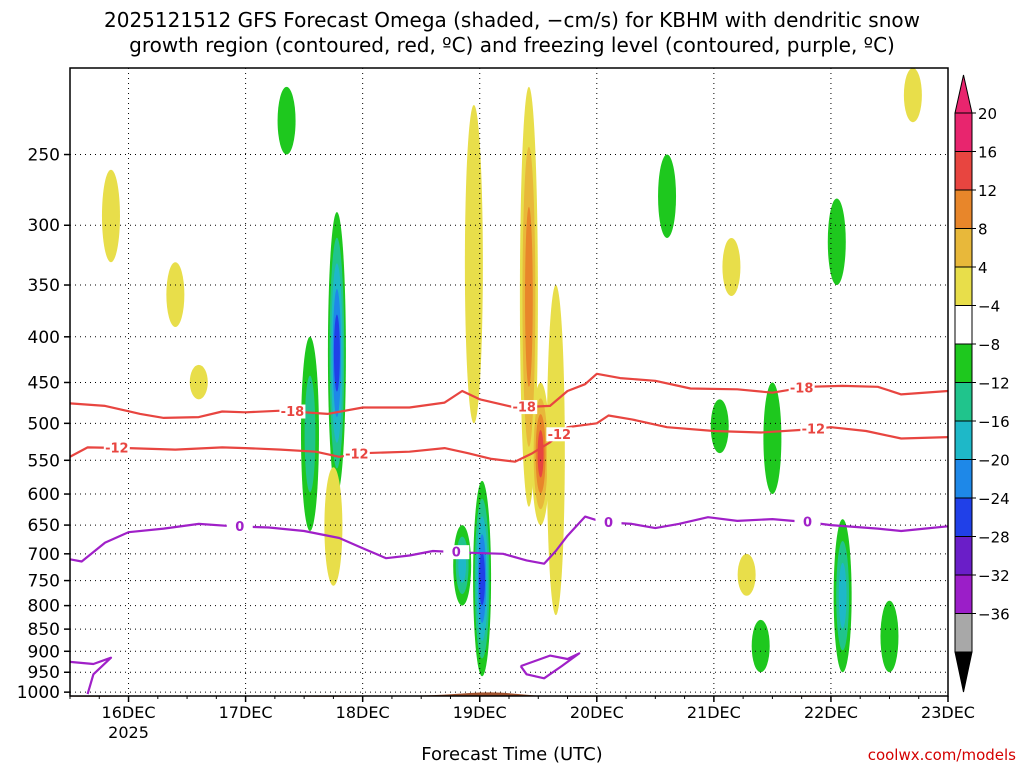 Image resolution: width=1024 pixels, height=768 pixels. I want to click on source-credit-link: coolwx.com/models, so click(941, 755).